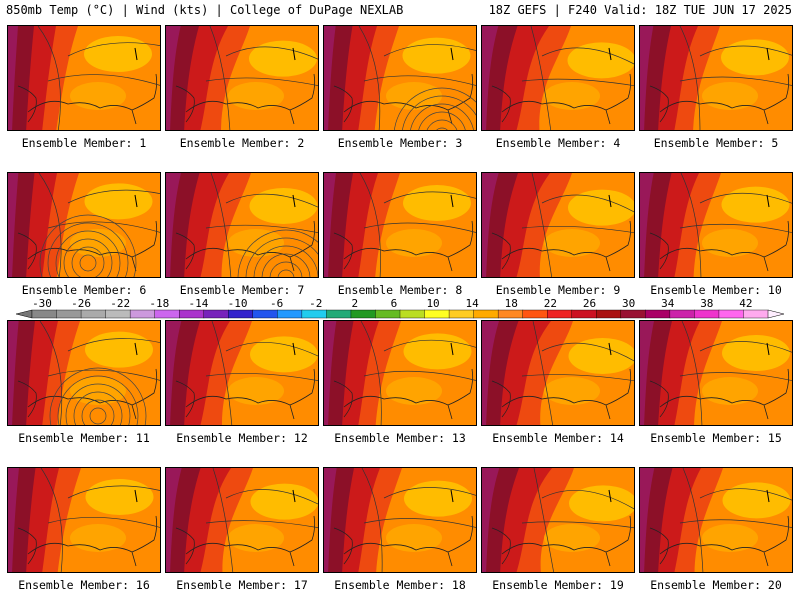 Image resolution: width=800 pixels, height=600 pixels. Describe the element at coordinates (776, 314) in the screenshot. I see `colorbar-high-arrow` at that location.